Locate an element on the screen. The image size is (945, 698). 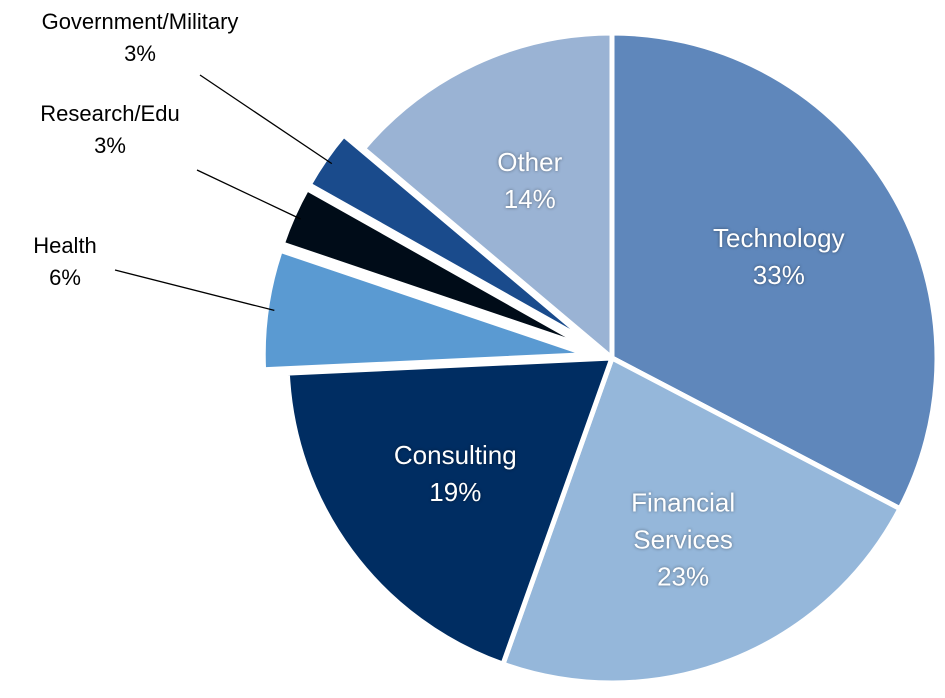
category-label: Consulting is located at coordinates (455, 455).